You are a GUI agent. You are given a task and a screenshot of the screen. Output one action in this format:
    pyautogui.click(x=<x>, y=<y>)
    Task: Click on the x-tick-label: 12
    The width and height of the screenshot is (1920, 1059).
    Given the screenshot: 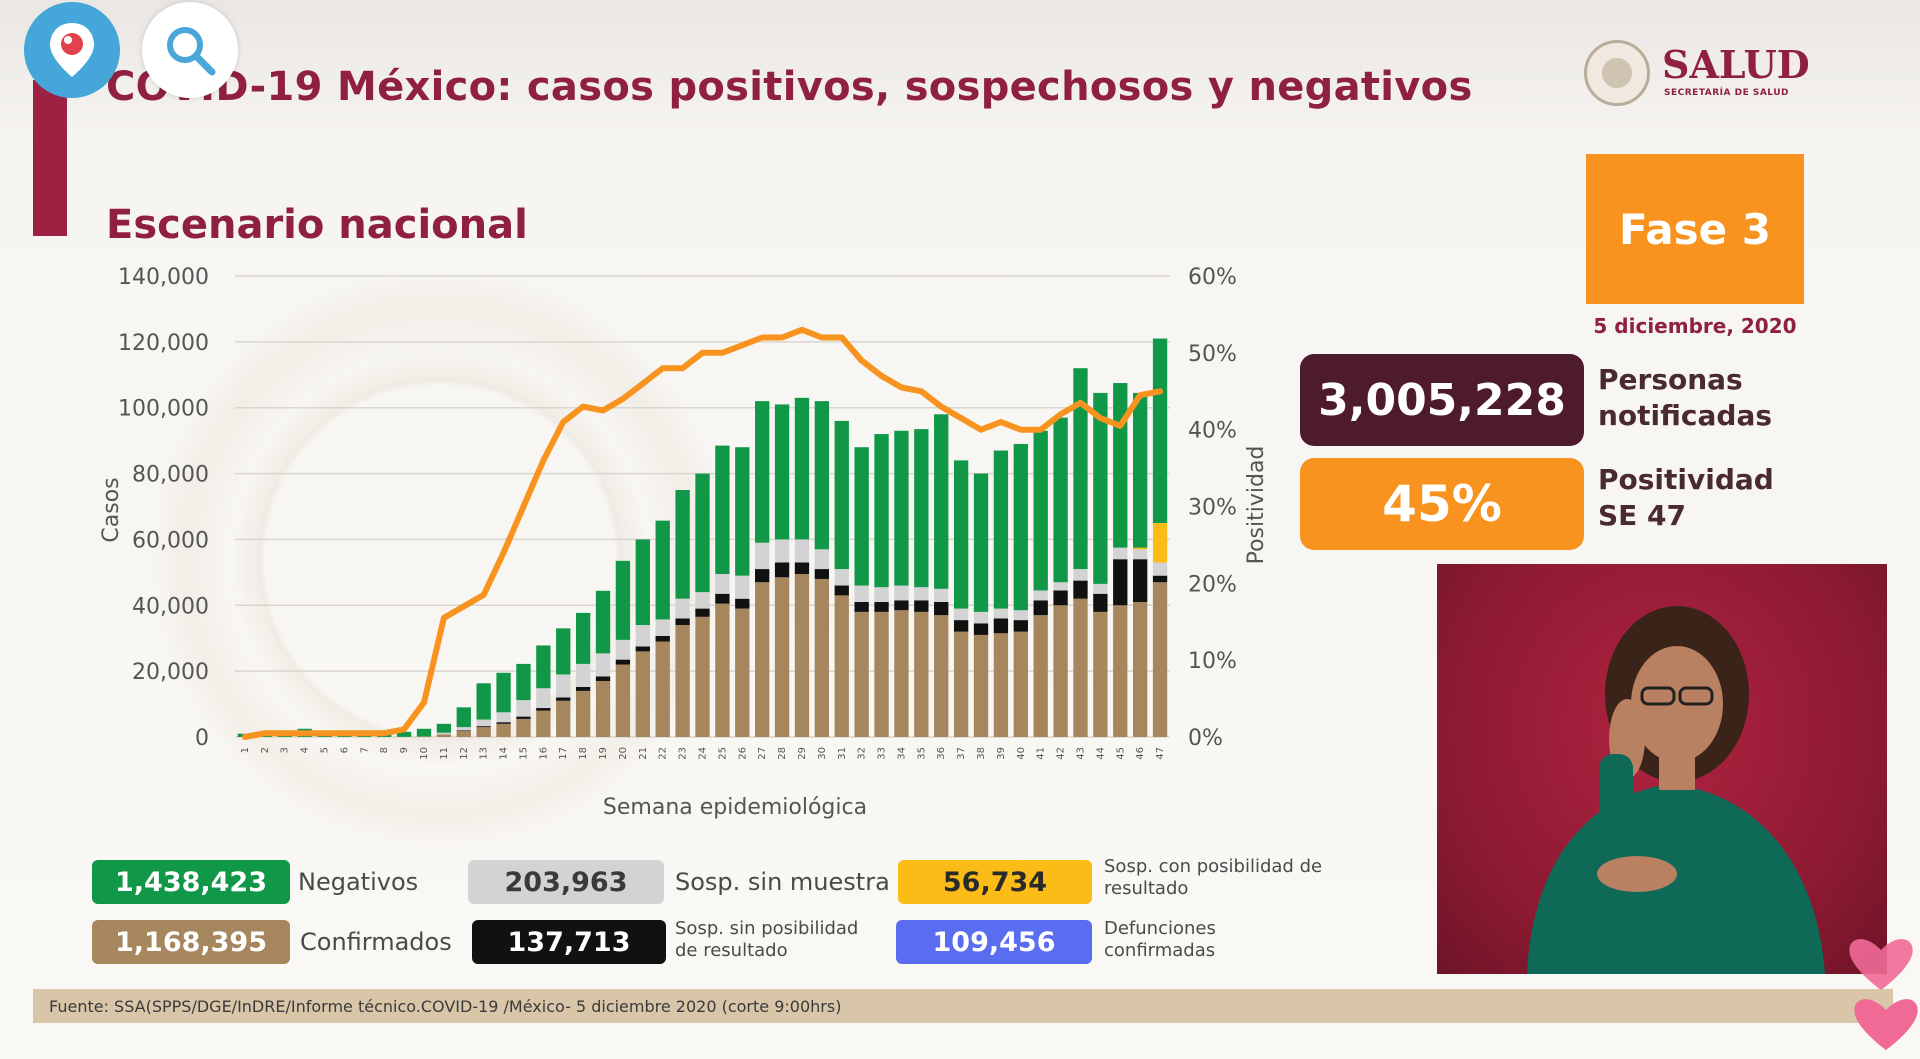 What is the action you would take?
    pyautogui.click(x=464, y=753)
    